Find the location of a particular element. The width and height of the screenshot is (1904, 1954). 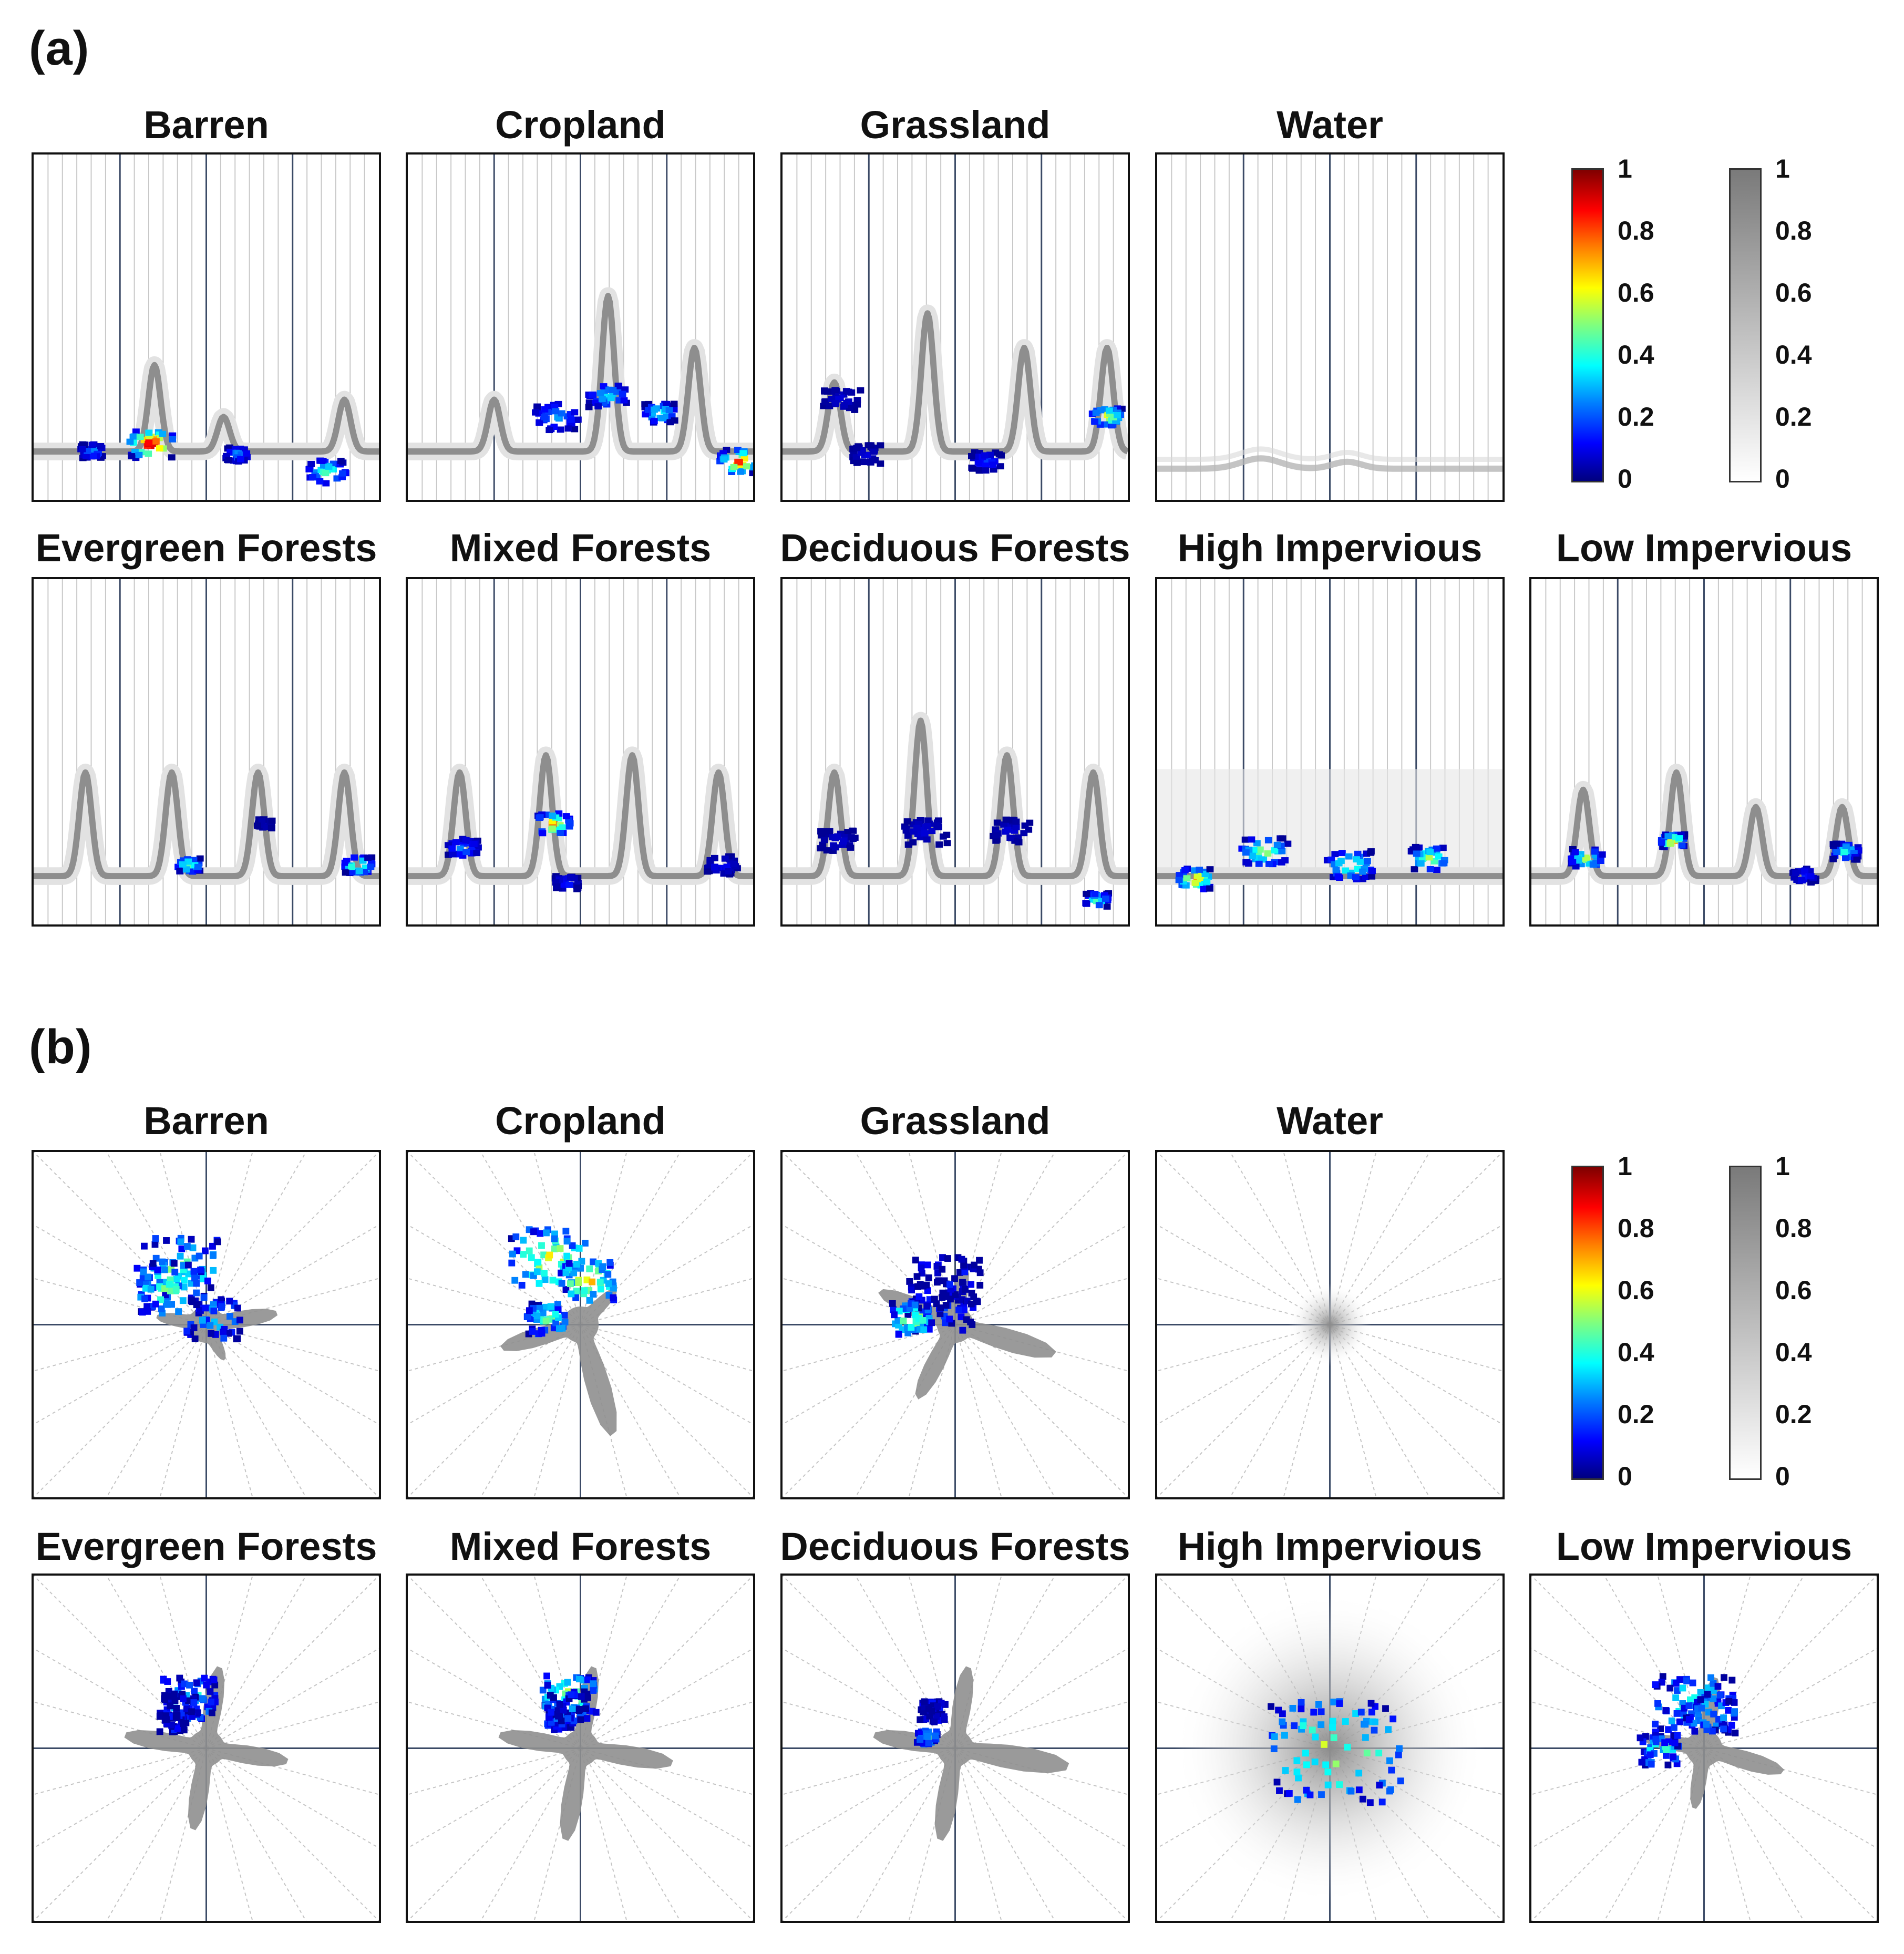

panel-title: Cropland is located at coordinates (580, 125).